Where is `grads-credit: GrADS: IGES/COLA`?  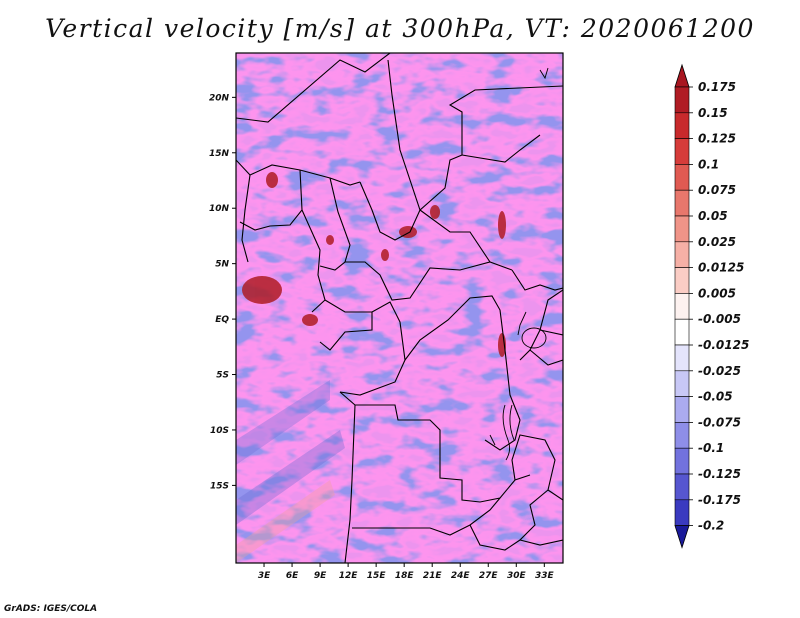 grads-credit: GrADS: IGES/COLA is located at coordinates (51, 609).